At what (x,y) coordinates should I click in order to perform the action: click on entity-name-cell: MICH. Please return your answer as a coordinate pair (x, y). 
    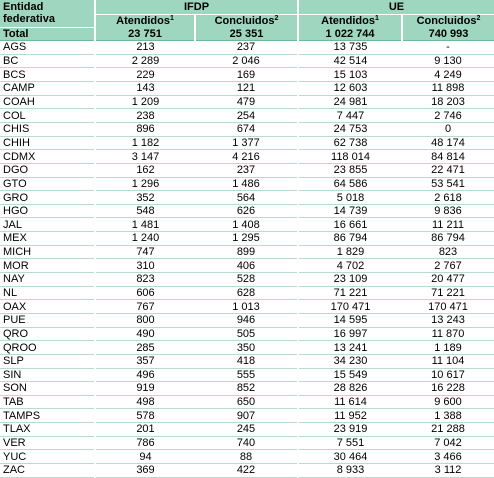
    Looking at the image, I should click on (47, 252).